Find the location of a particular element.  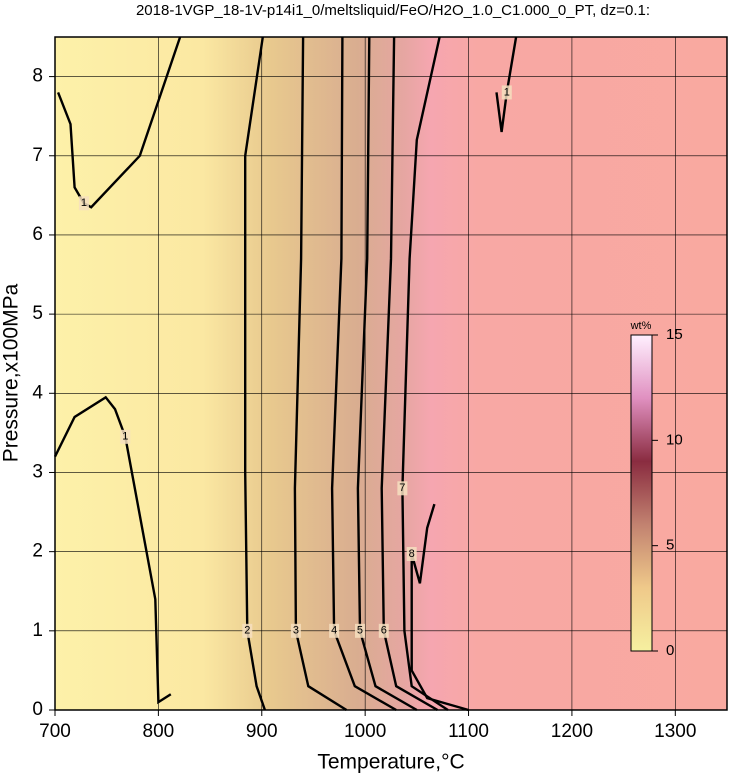

colorbar-label: wt% is located at coordinates (641, 326).